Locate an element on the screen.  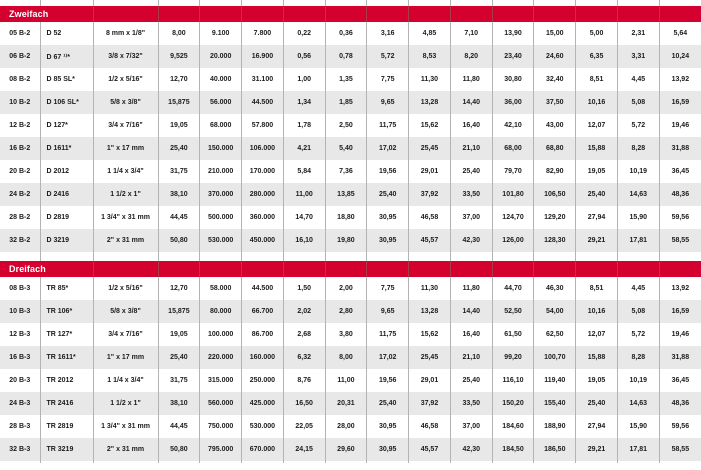
cell-value: 29,21 is located at coordinates (596, 240).